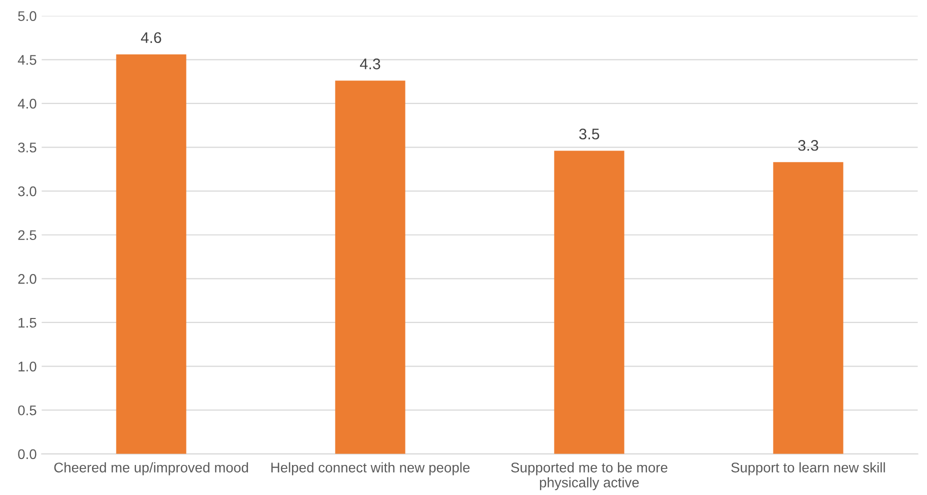  Describe the element at coordinates (27, 279) in the screenshot. I see `text: 2.0` at that location.